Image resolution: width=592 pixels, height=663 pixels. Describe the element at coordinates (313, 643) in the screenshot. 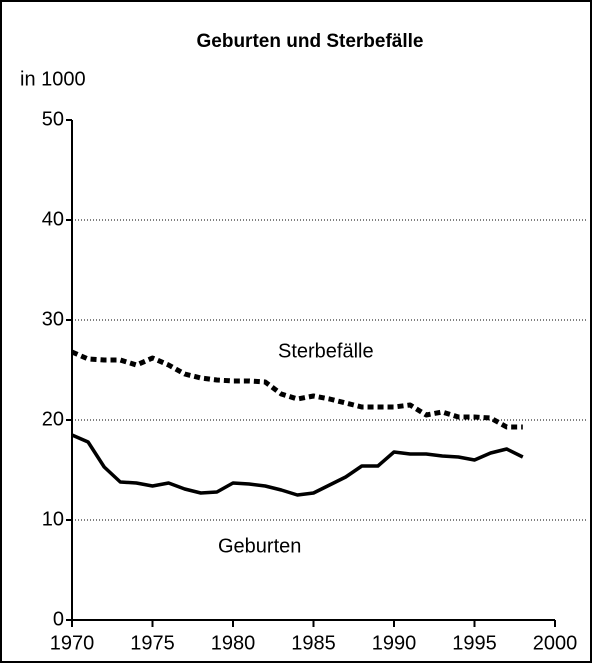

I see `x-tick-label: 1985` at that location.